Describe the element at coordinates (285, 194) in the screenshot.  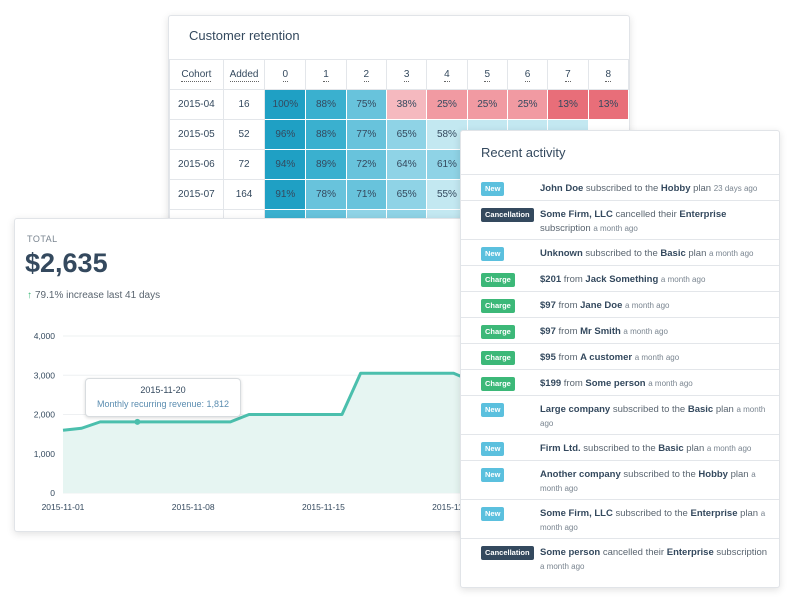
I see `retention-cell: 91%` at that location.